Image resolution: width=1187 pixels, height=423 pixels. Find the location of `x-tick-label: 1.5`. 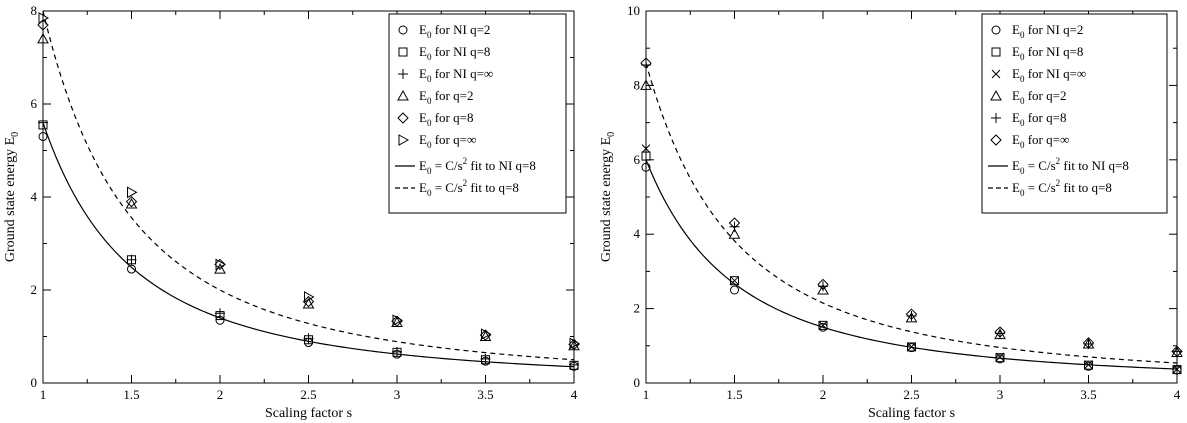

x-tick-label: 1.5 is located at coordinates (131, 394).